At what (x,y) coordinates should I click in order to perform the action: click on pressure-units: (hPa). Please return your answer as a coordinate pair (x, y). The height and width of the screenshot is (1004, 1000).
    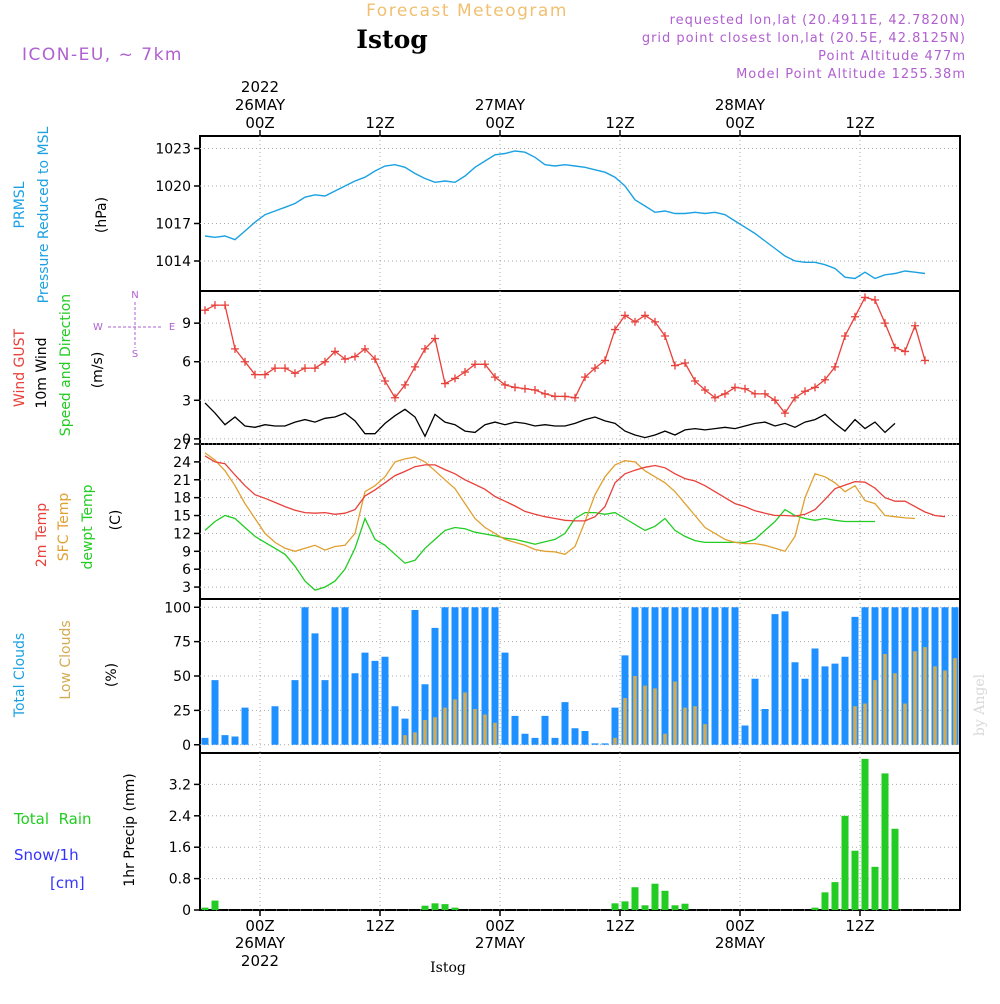
    Looking at the image, I should click on (102, 215).